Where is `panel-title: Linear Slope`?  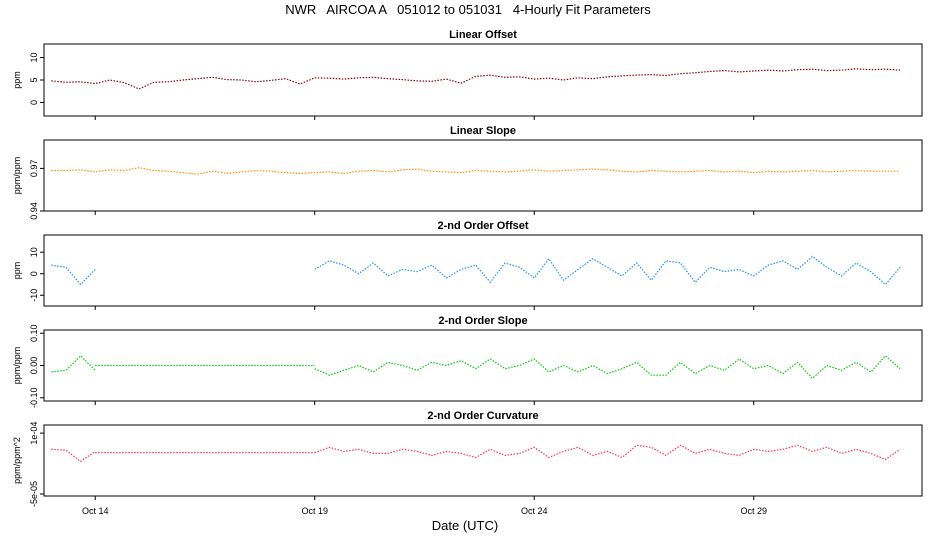
panel-title: Linear Slope is located at coordinates (483, 131).